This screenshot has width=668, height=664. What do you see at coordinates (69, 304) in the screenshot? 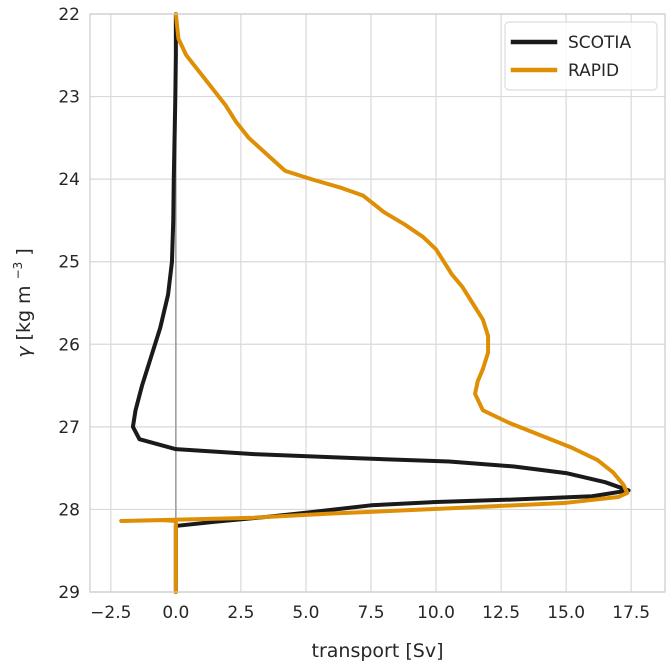
I see `y-tick-labels: 22 23 24 25 26 27 28 29` at bounding box center [69, 304].